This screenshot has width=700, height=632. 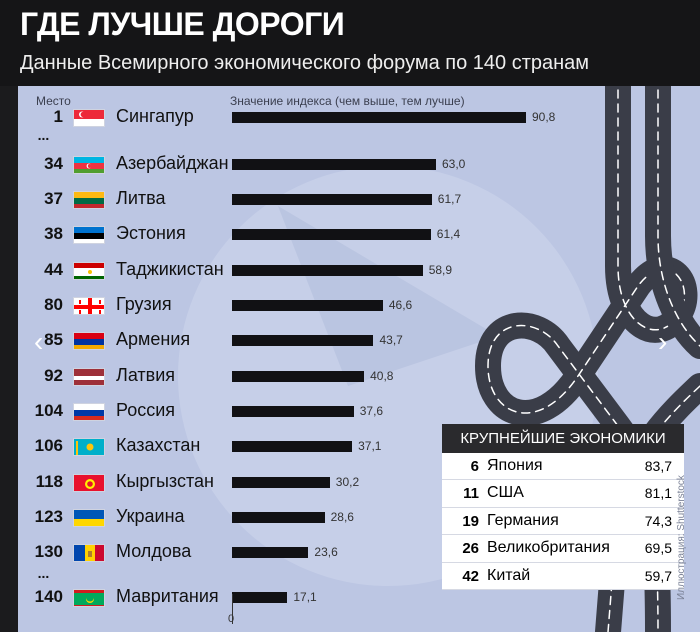 What do you see at coordinates (89, 271) in the screenshot?
I see `flag-tajikistan-icon` at bounding box center [89, 271].